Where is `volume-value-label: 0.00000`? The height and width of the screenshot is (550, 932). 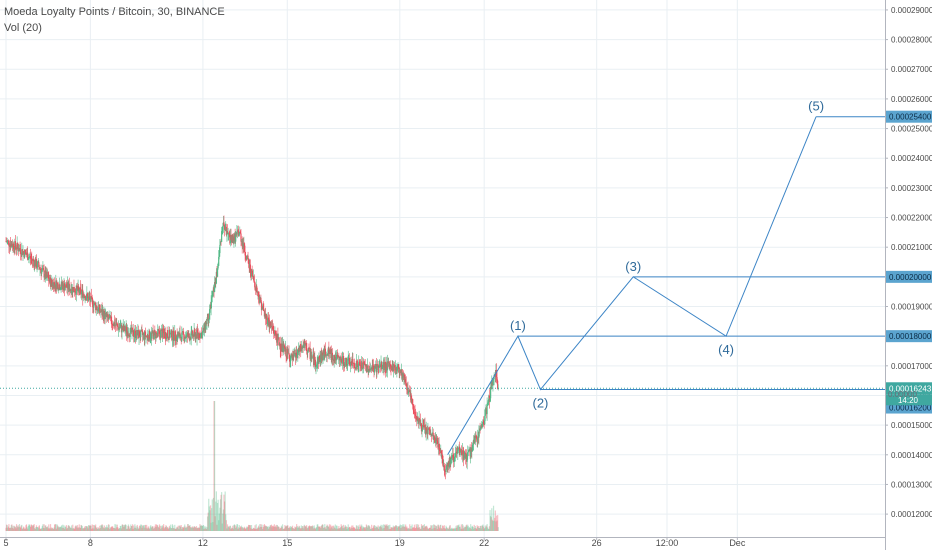 volume-value-label: 0.00000 is located at coordinates (902, 394).